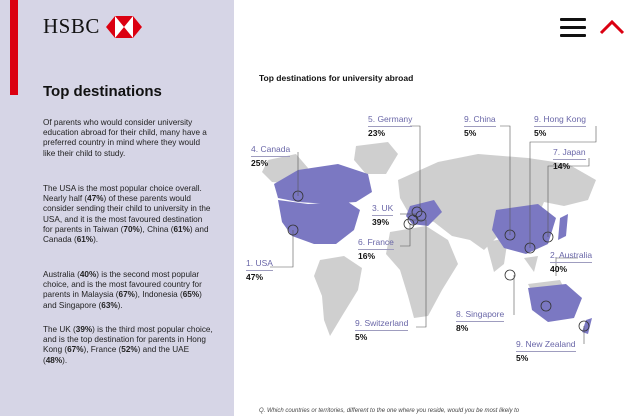 Image resolution: width=634 pixels, height=416 pixels. What do you see at coordinates (123, 26) in the screenshot?
I see `hsbc-hexagon-icon` at bounding box center [123, 26].